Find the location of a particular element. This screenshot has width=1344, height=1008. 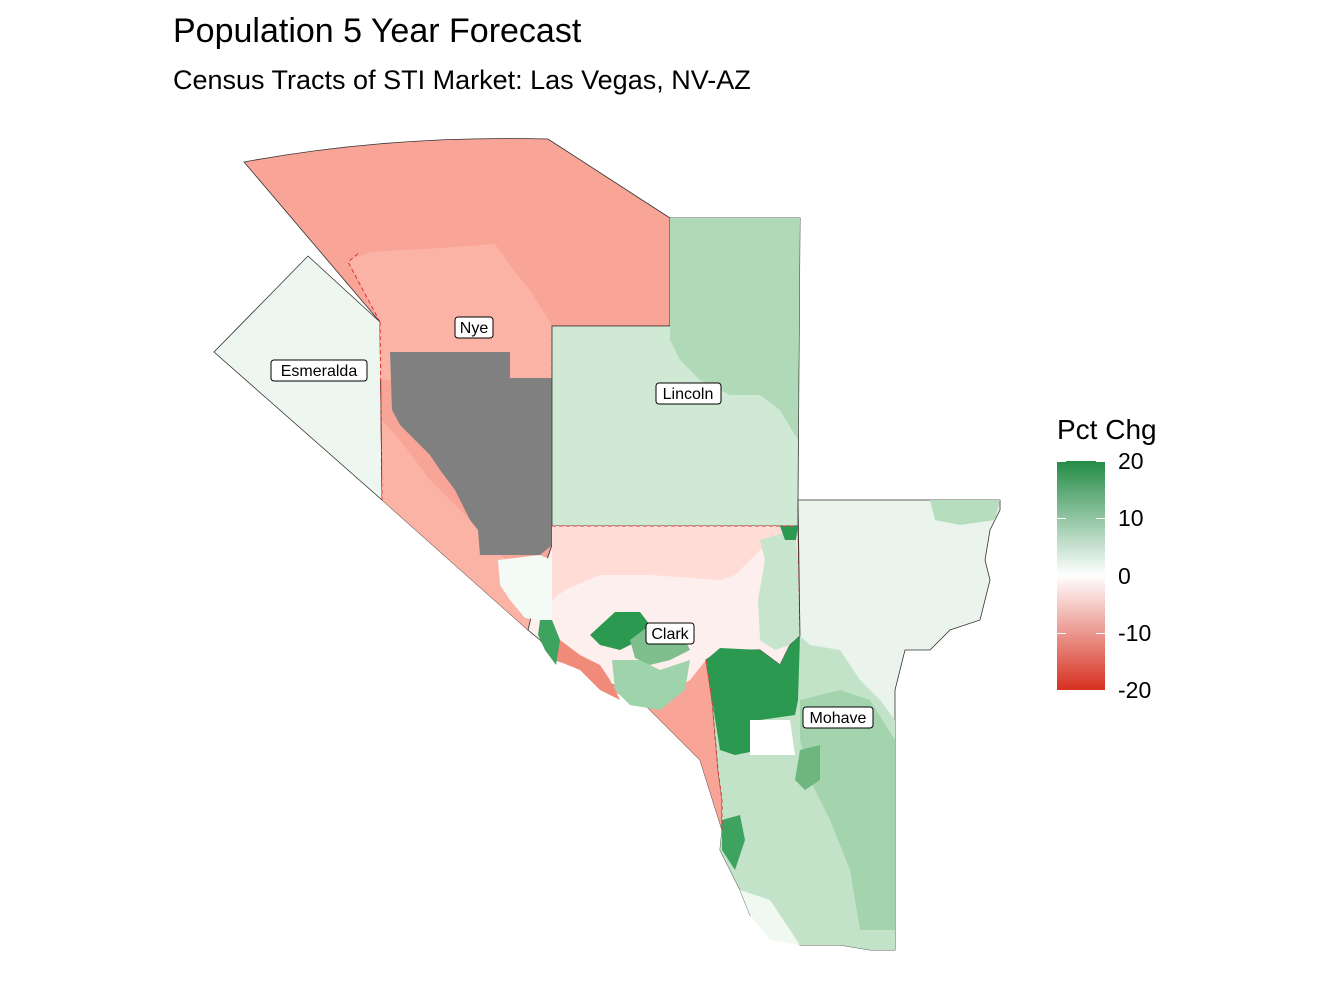

label-esmeralda: Esmeralda is located at coordinates (319, 370).